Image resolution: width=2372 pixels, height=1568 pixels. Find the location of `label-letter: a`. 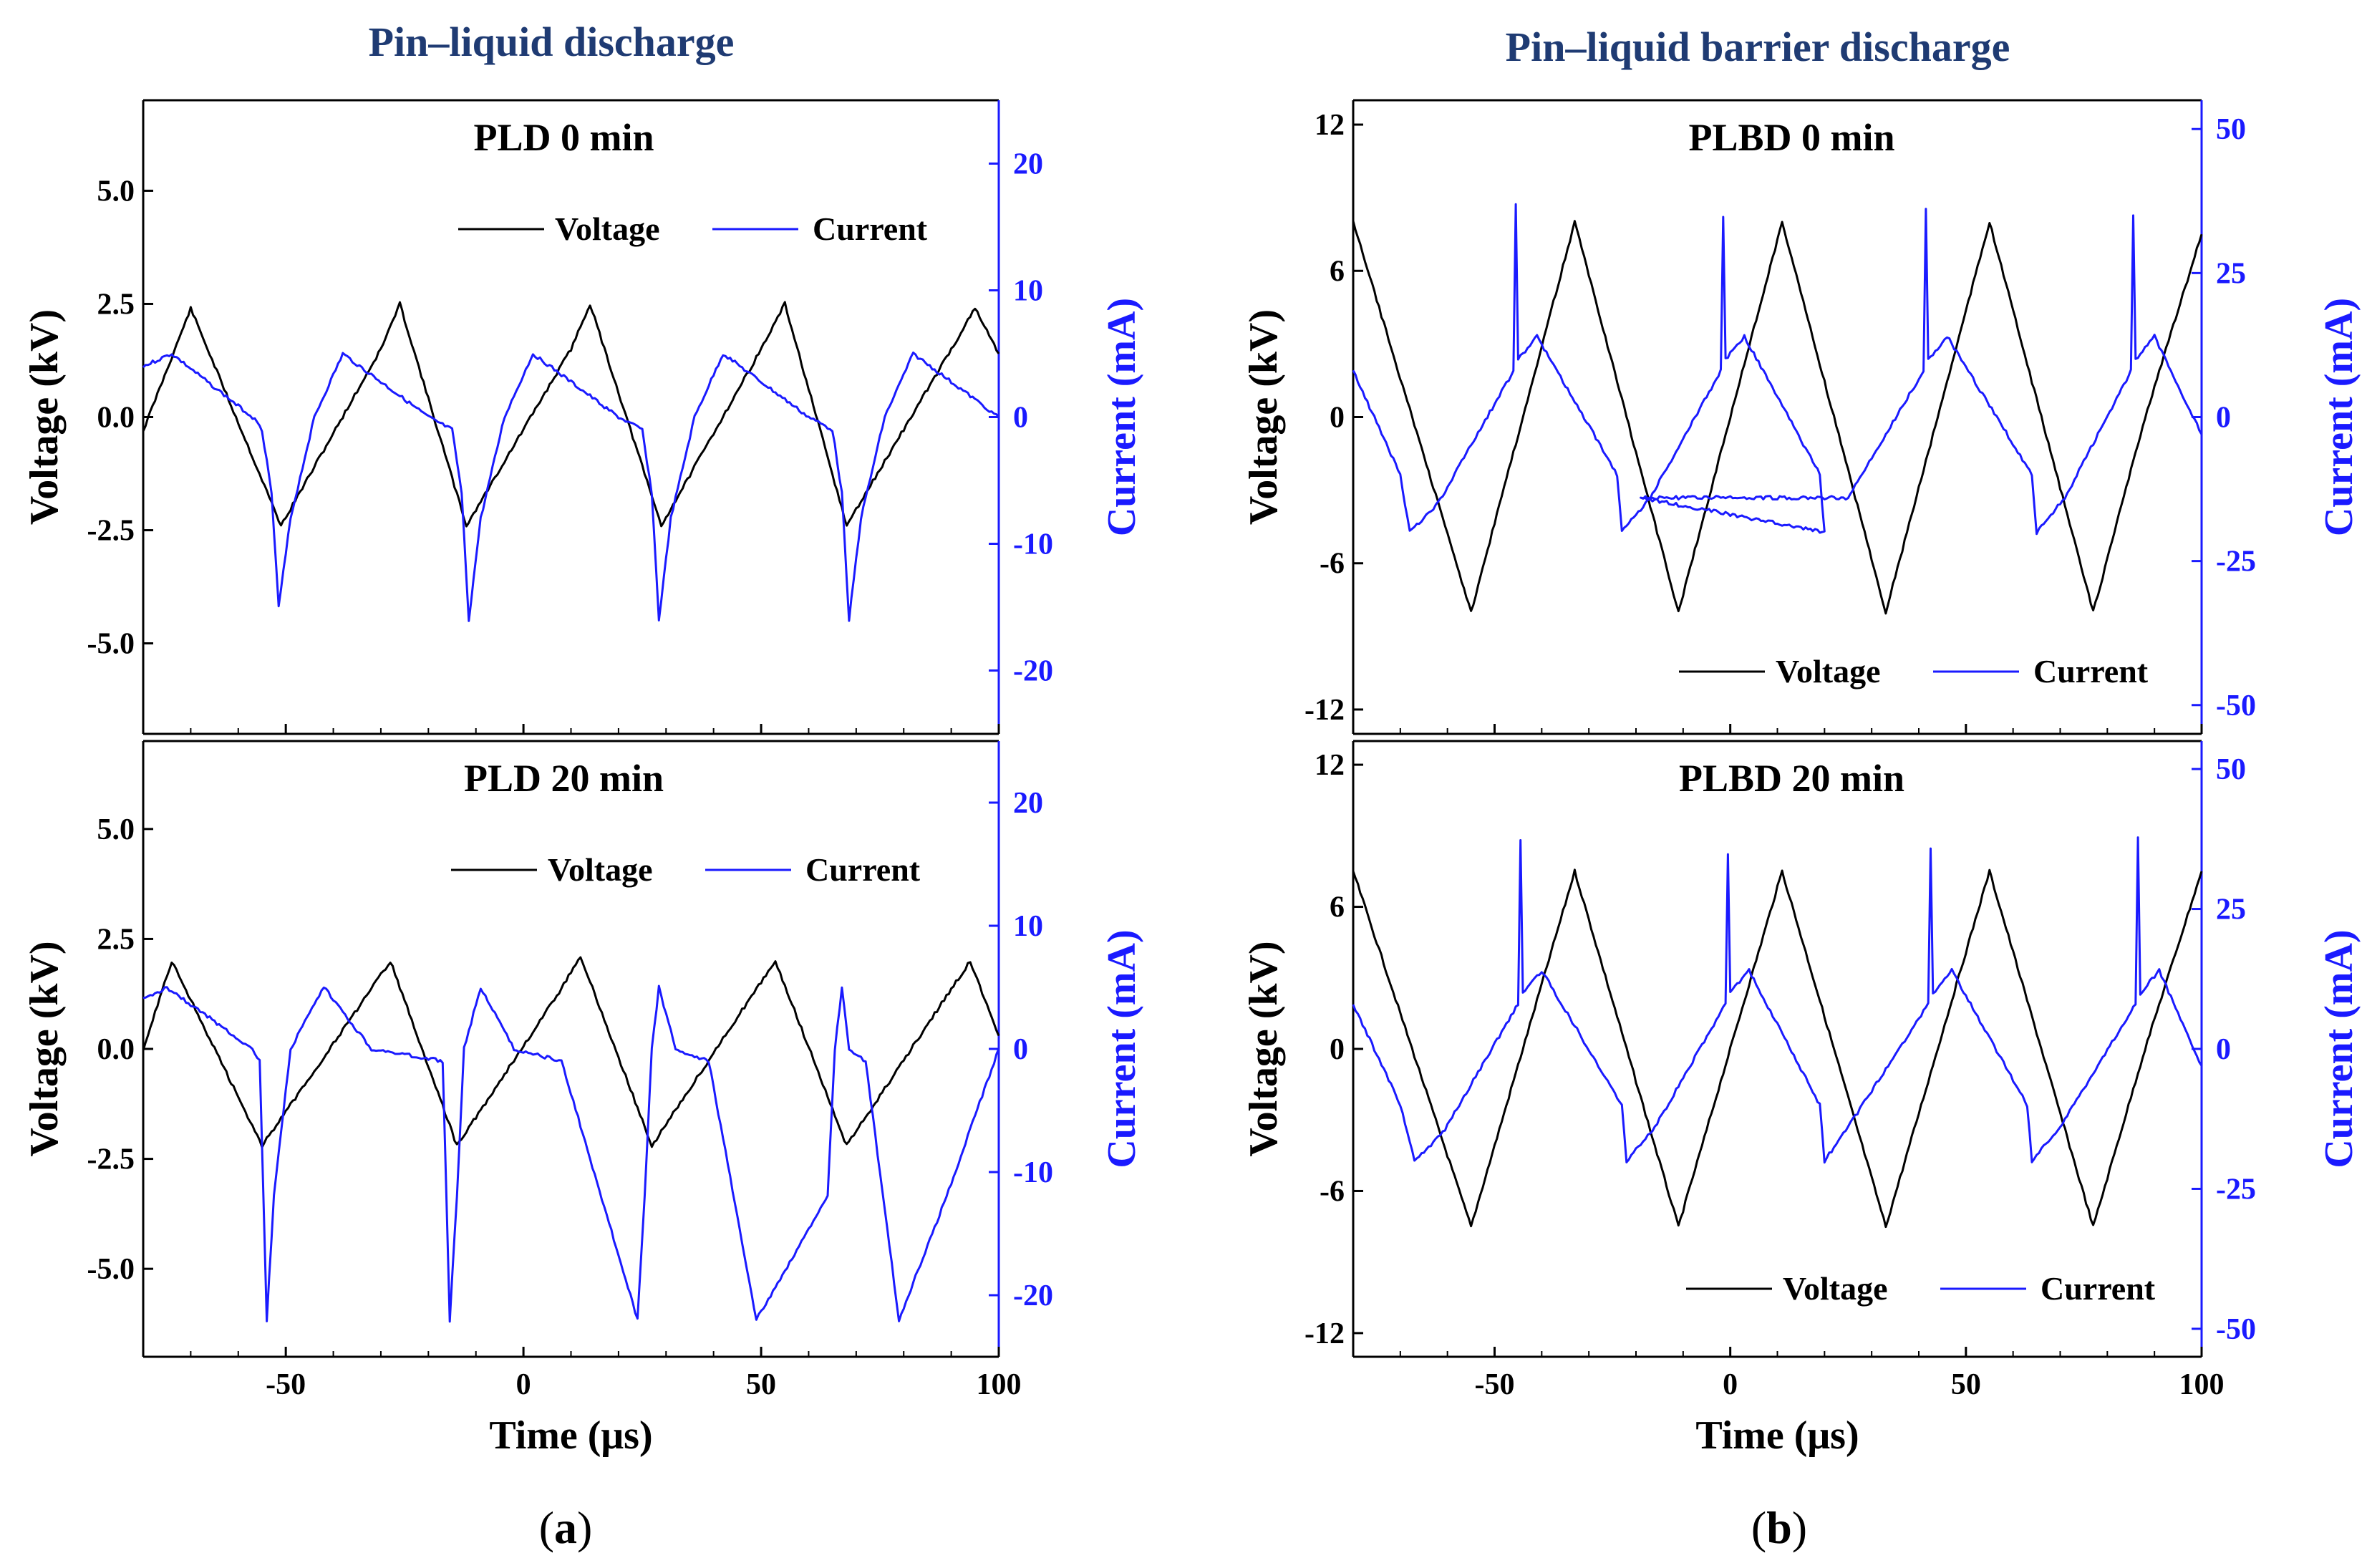

label-letter: a is located at coordinates (565, 1527).